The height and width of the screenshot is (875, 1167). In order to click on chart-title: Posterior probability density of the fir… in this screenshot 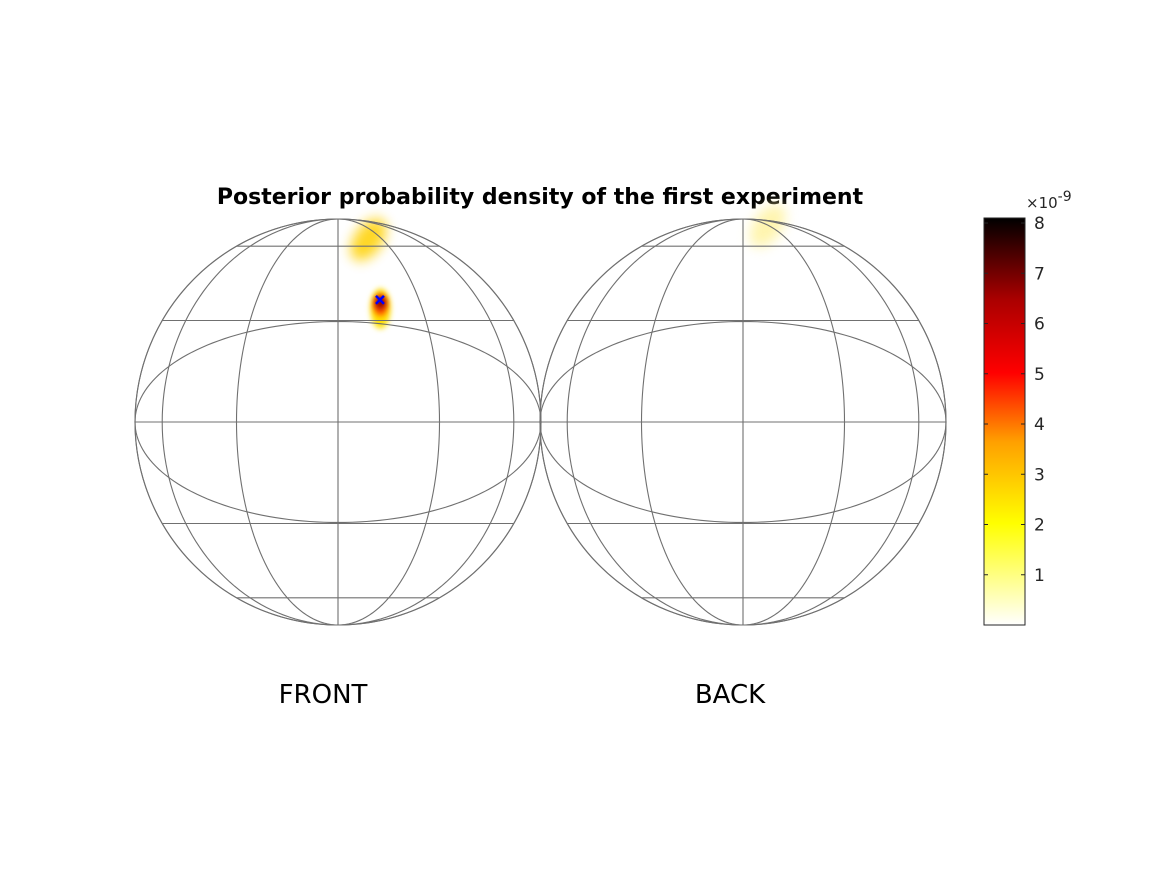, I will do `click(540, 197)`.